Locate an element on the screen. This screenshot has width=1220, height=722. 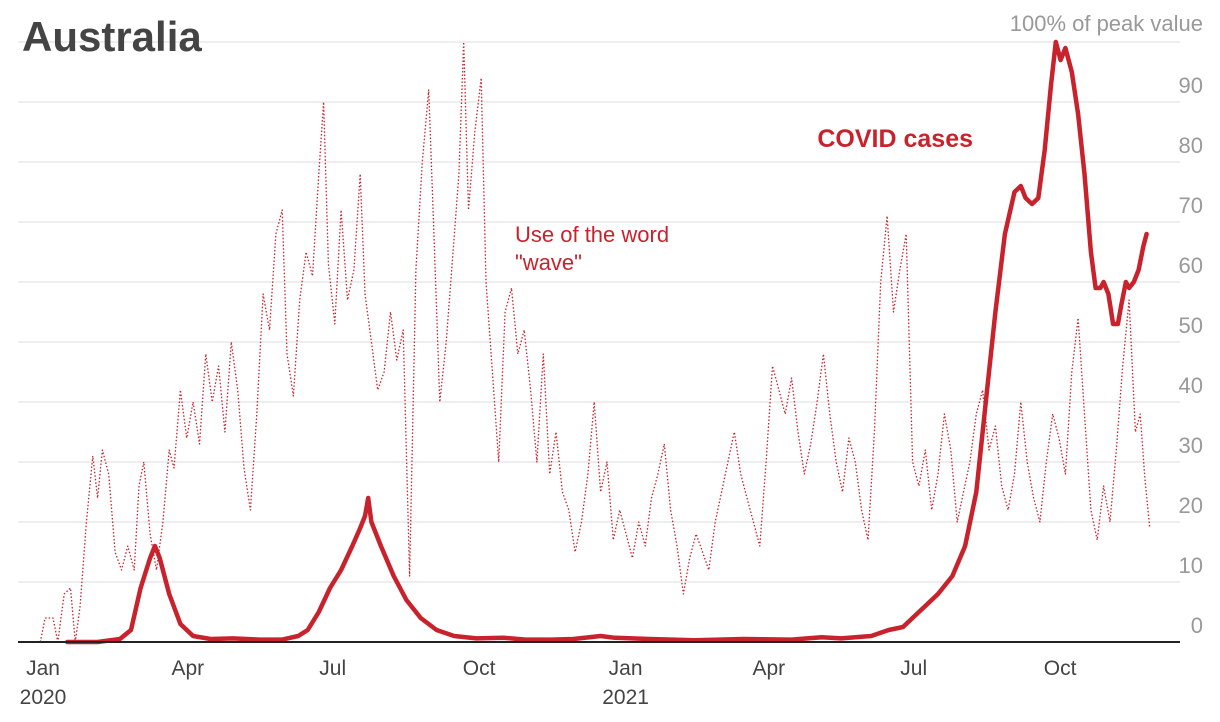
y-tick-label: 0 is located at coordinates (1197, 625).